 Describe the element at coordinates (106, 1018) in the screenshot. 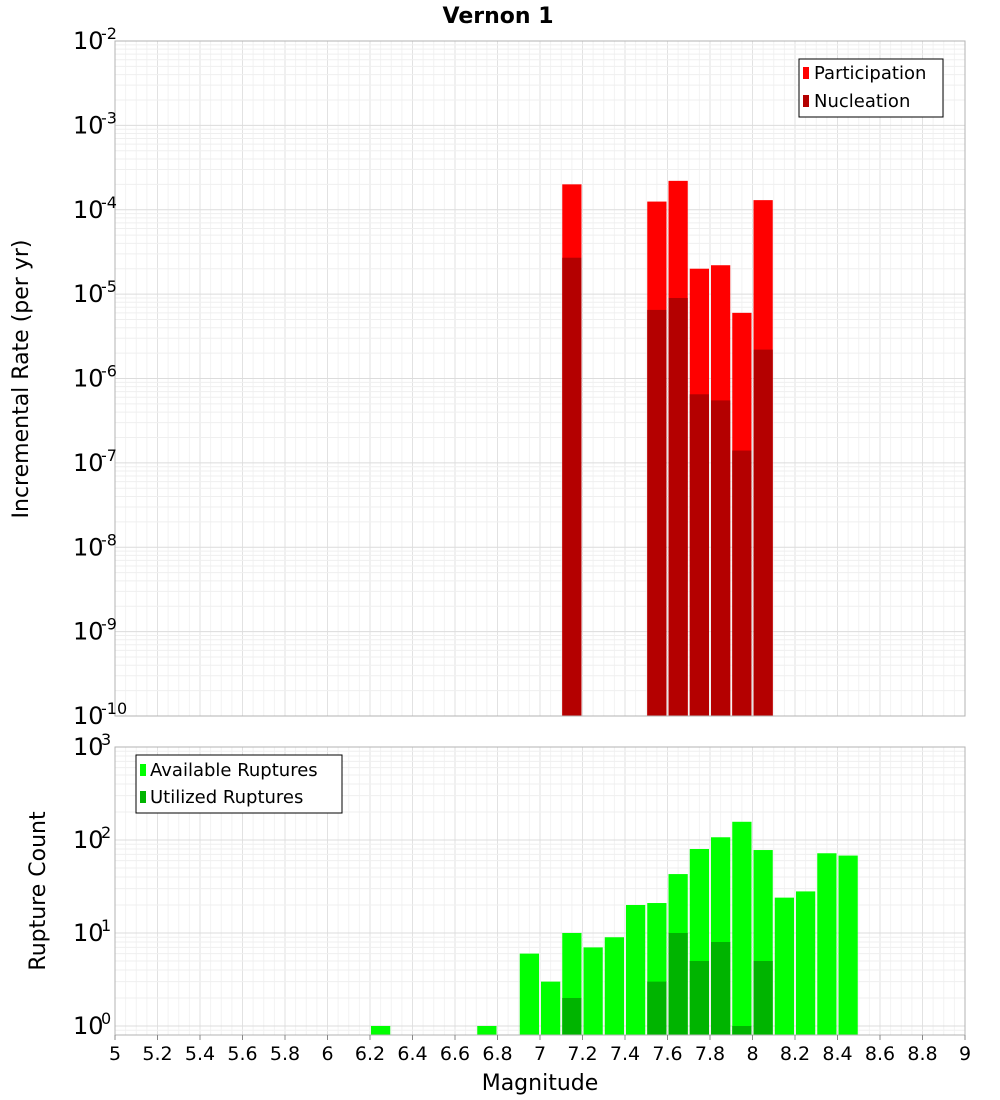

I see `count-y-tick-exponent: 0` at that location.